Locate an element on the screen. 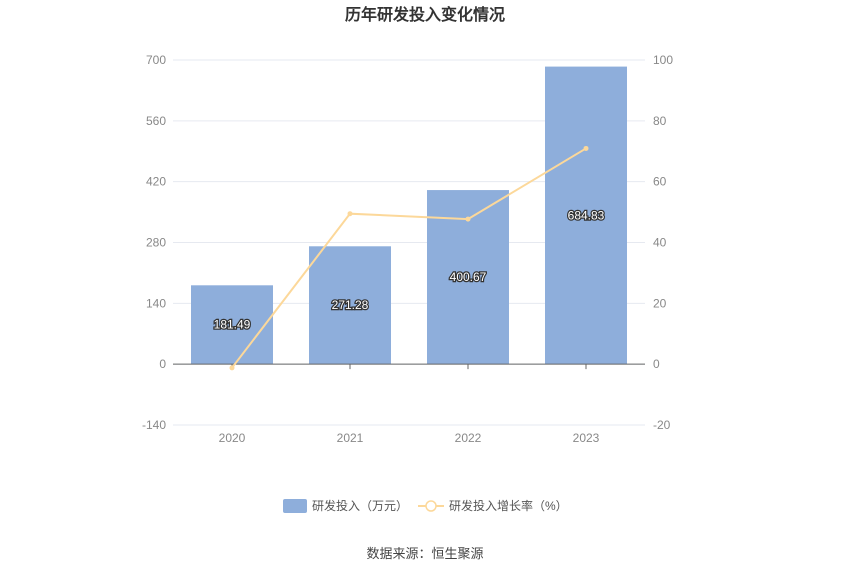 The height and width of the screenshot is (574, 850). right-tick-label: 100 is located at coordinates (663, 60).